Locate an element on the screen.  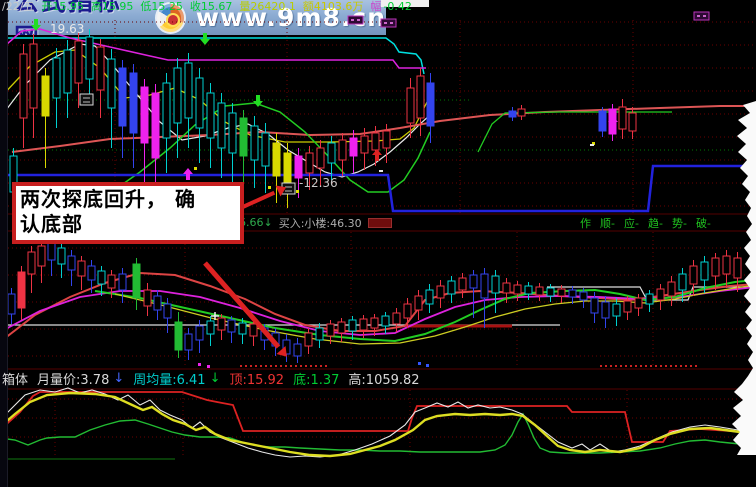
text-segment: 周均量:6.41 is located at coordinates (169, 380).